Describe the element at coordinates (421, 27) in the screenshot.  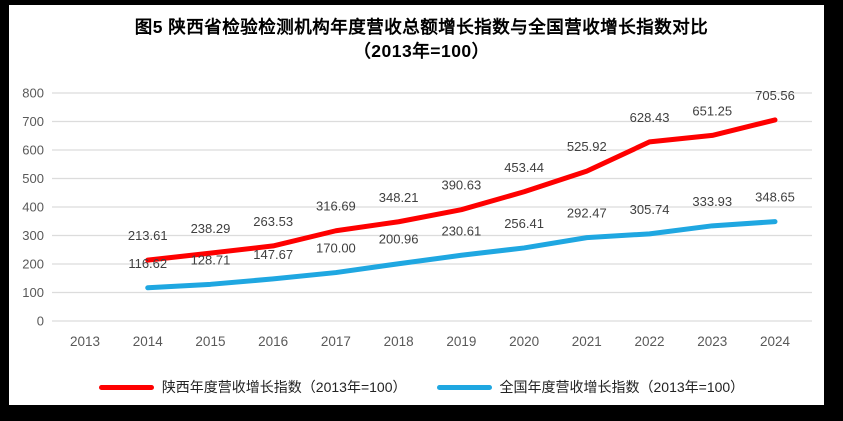
I see `chart-title-line1: 图5 陕西省检验检测机构年度营收总额增长指数与全国营收增长指数对比` at that location.